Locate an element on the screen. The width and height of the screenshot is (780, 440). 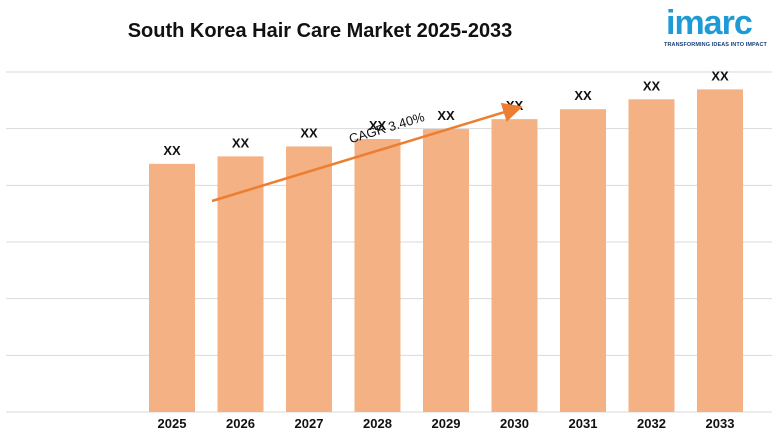
x-tick-2031: 2031 is located at coordinates (583, 423).